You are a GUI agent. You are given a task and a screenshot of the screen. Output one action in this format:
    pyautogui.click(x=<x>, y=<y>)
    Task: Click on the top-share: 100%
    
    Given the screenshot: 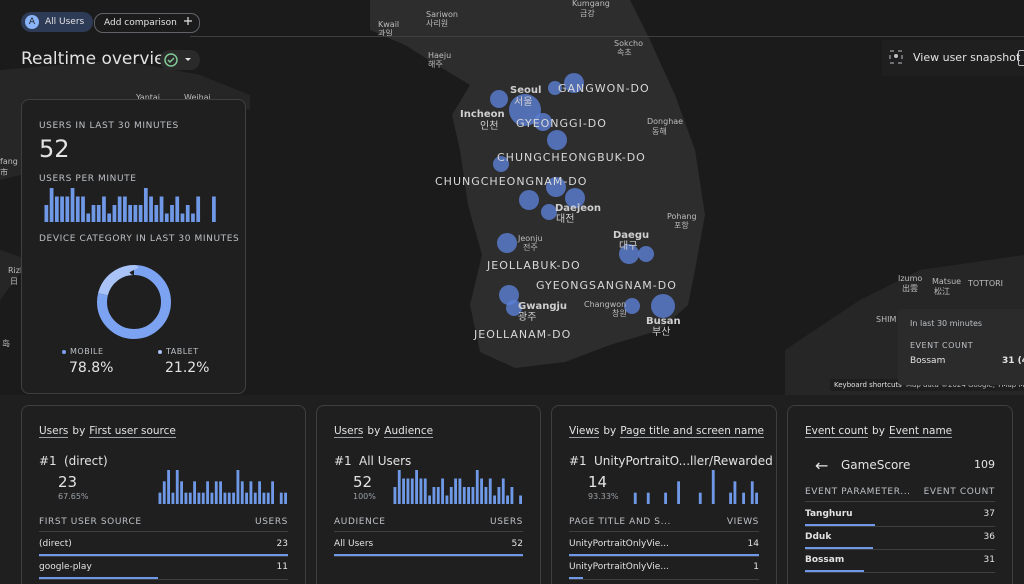 What is the action you would take?
    pyautogui.click(x=364, y=496)
    